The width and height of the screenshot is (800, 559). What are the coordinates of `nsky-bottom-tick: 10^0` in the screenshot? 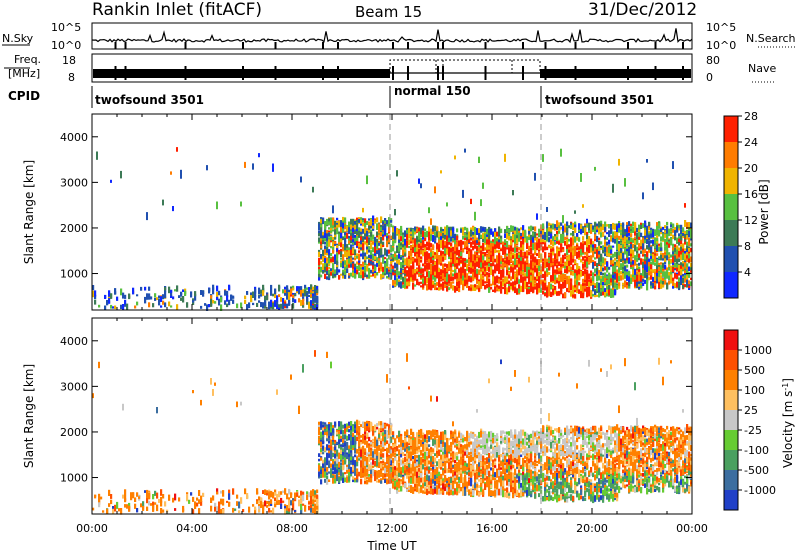 It's located at (66, 45).